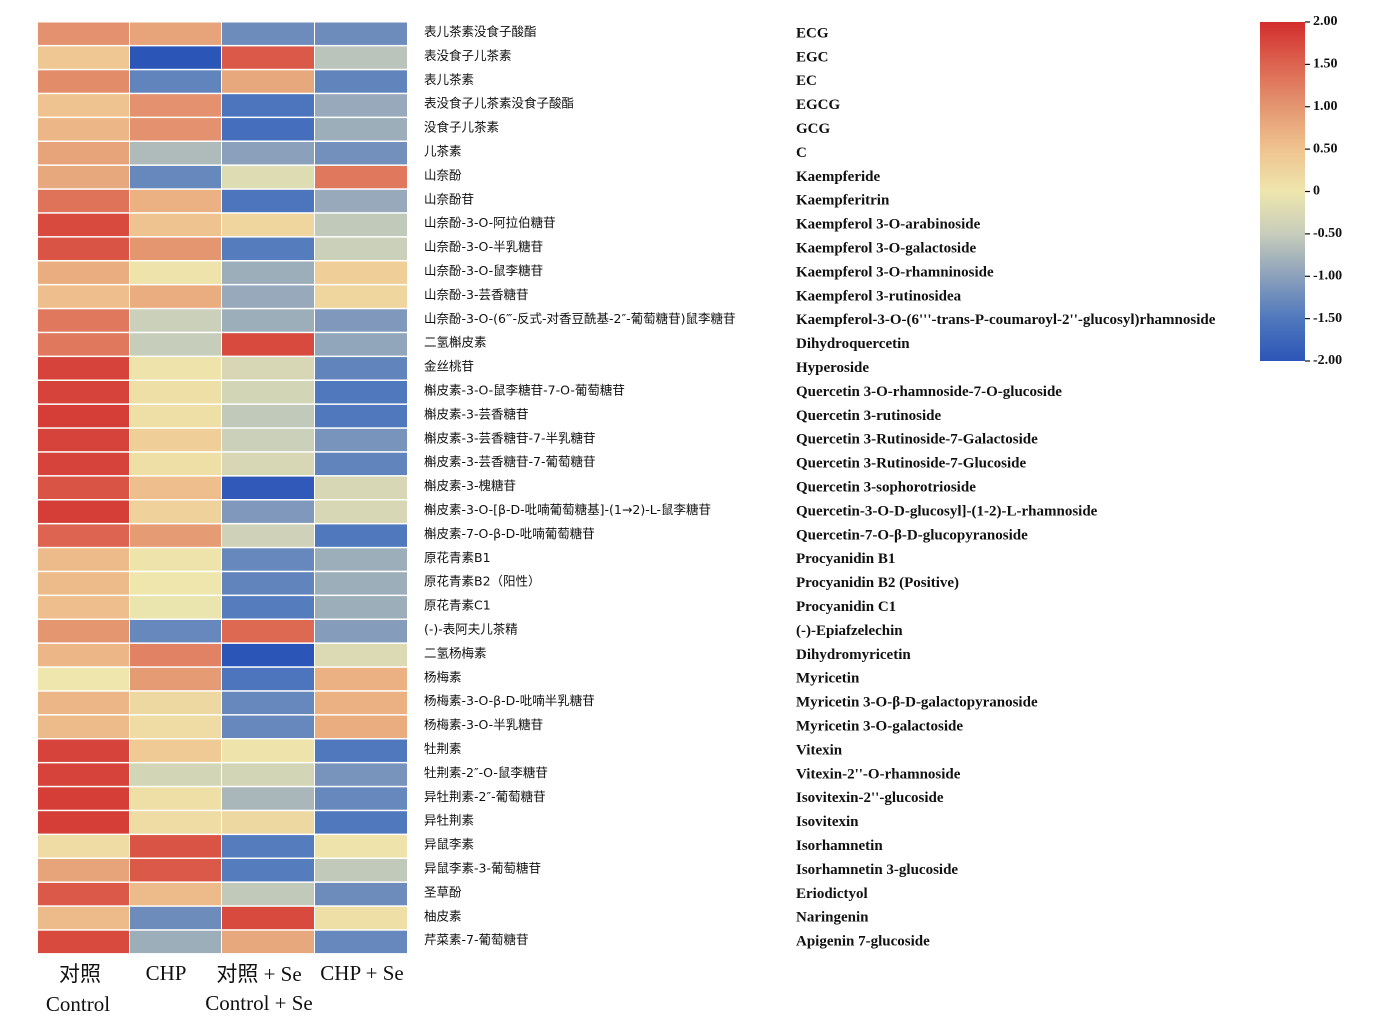 The image size is (1386, 1027). What do you see at coordinates (870, 798) in the screenshot?
I see `row-label-en: Isovitexin-2''-glucoside` at bounding box center [870, 798].